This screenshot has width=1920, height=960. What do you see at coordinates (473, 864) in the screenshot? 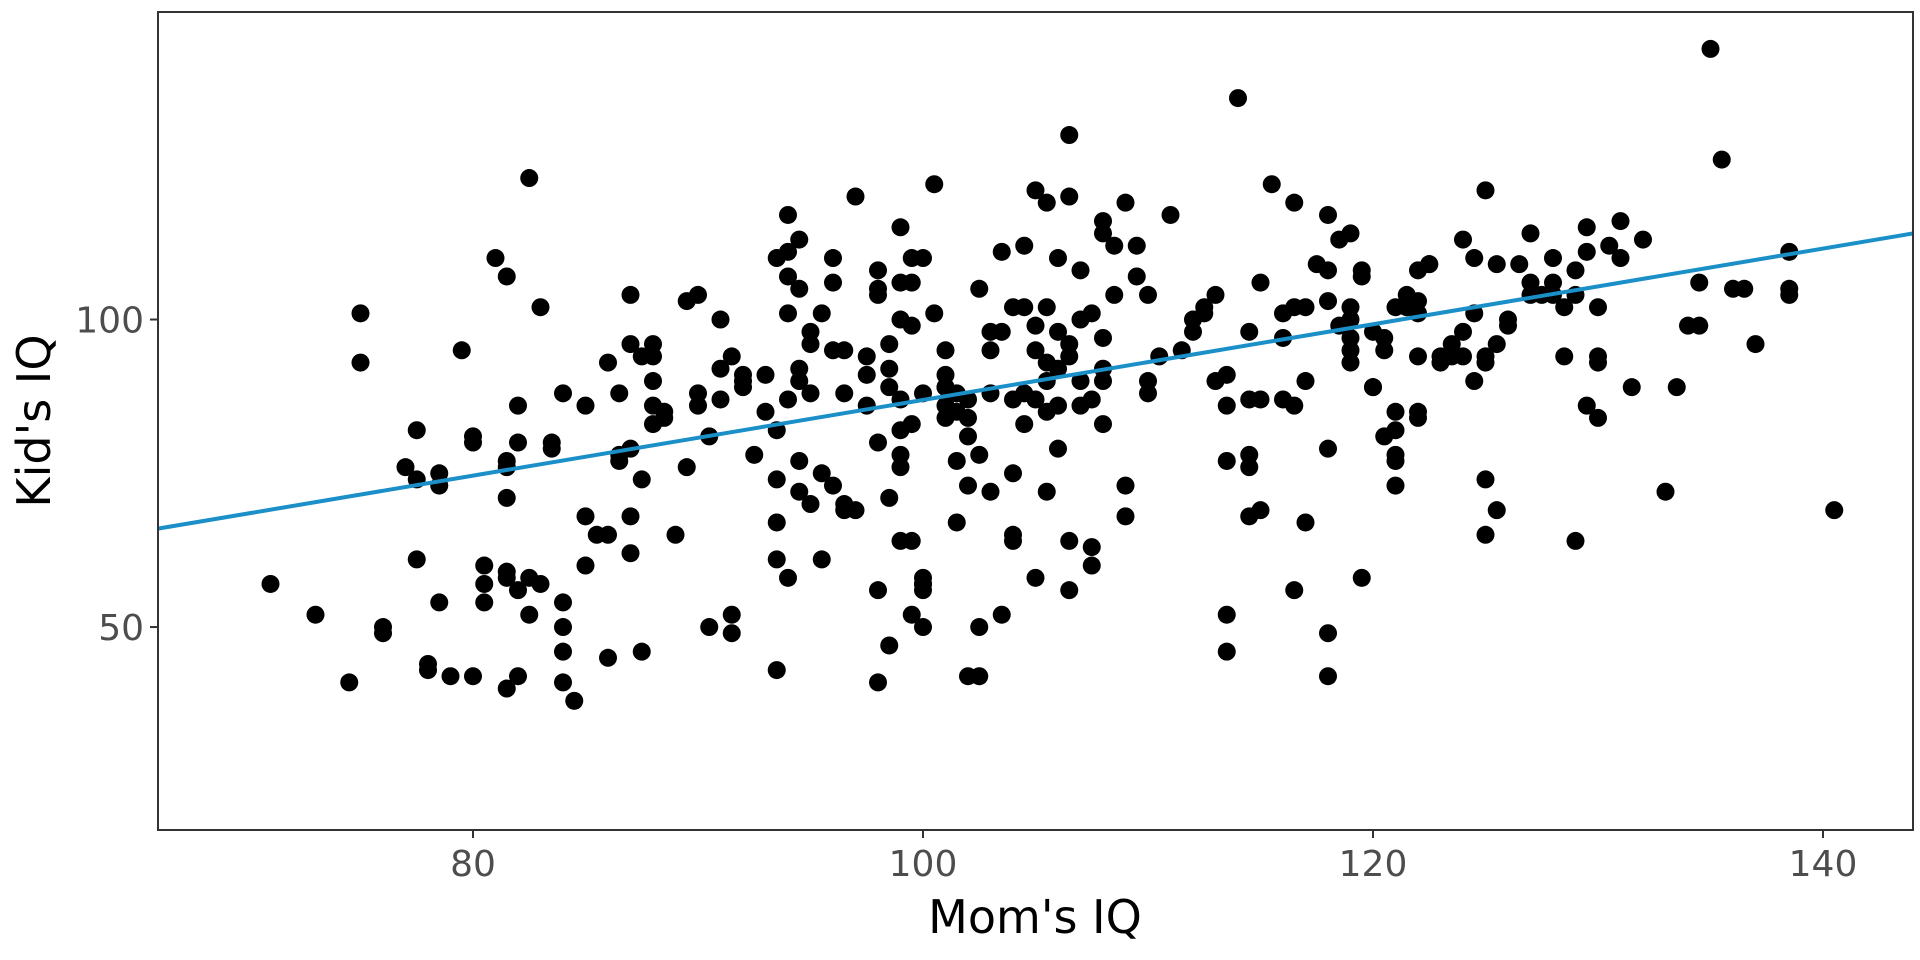
I see `x-tick-label: 80` at bounding box center [473, 864].